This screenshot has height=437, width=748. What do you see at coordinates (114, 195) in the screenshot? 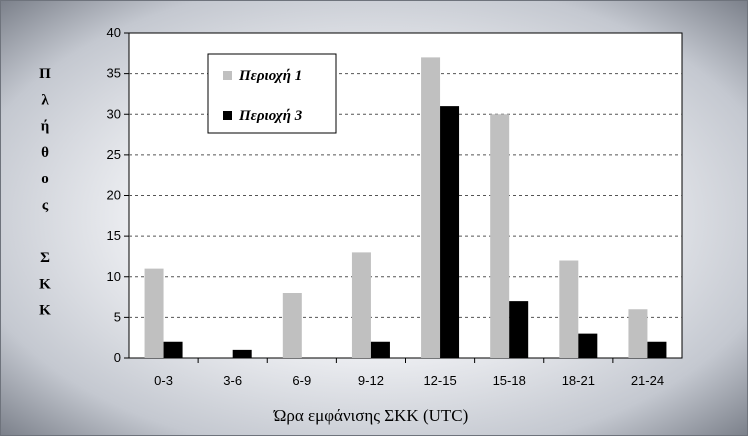
I see `y-tick-label: 20` at bounding box center [114, 195].